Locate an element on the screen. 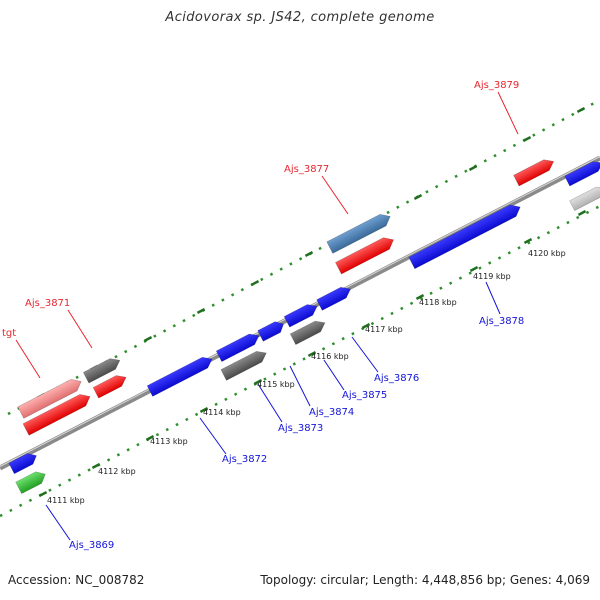  label-ajs-3875: Ajs_3875 is located at coordinates (364, 395).